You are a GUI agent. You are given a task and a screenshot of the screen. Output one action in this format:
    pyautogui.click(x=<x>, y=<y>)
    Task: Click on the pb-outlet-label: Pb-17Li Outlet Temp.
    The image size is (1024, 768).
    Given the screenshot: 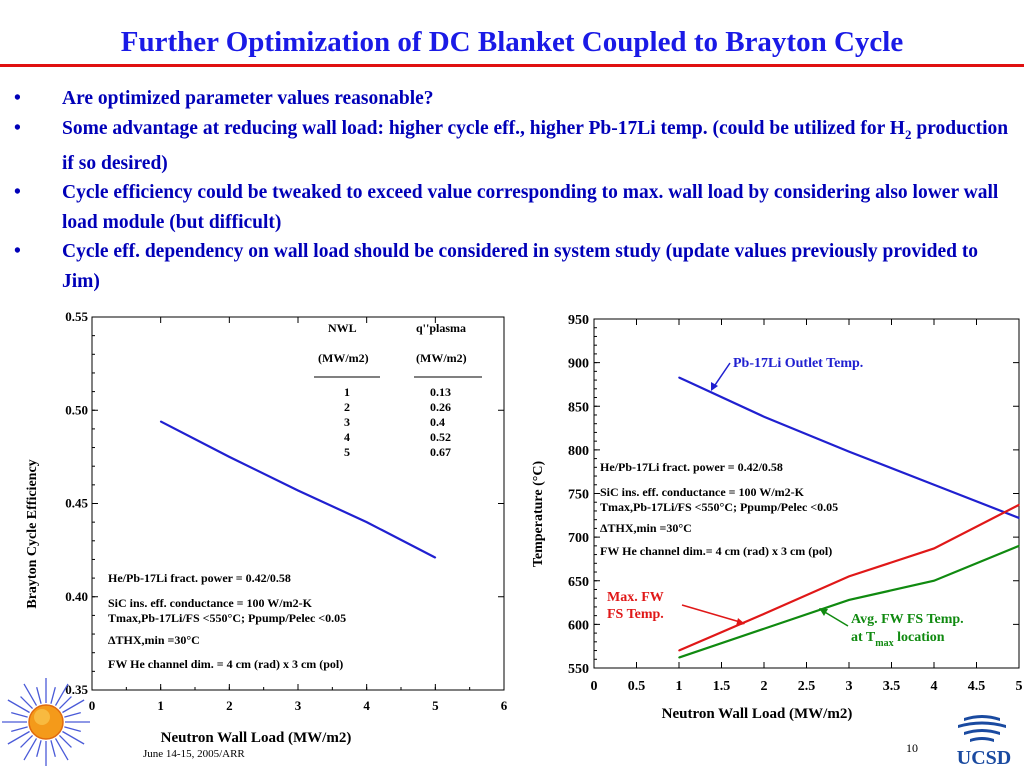 What is the action you would take?
    pyautogui.click(x=798, y=363)
    